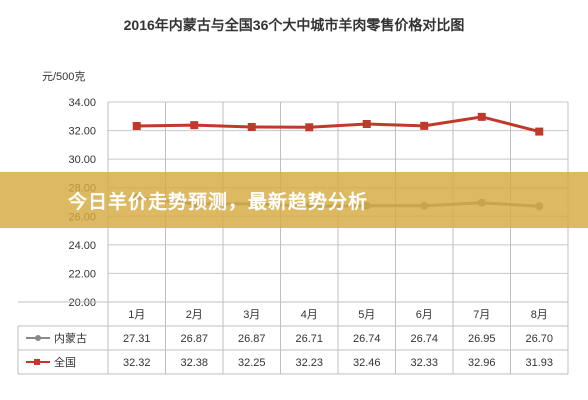 Image resolution: width=588 pixels, height=400 pixels. Describe the element at coordinates (136, 315) in the screenshot. I see `x-category-label: 1月` at that location.